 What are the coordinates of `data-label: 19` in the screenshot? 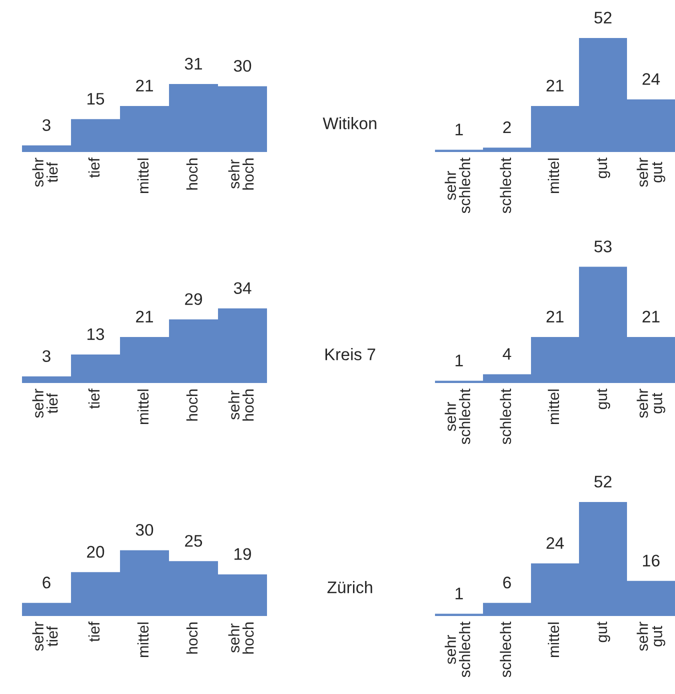 It's located at (242, 554).